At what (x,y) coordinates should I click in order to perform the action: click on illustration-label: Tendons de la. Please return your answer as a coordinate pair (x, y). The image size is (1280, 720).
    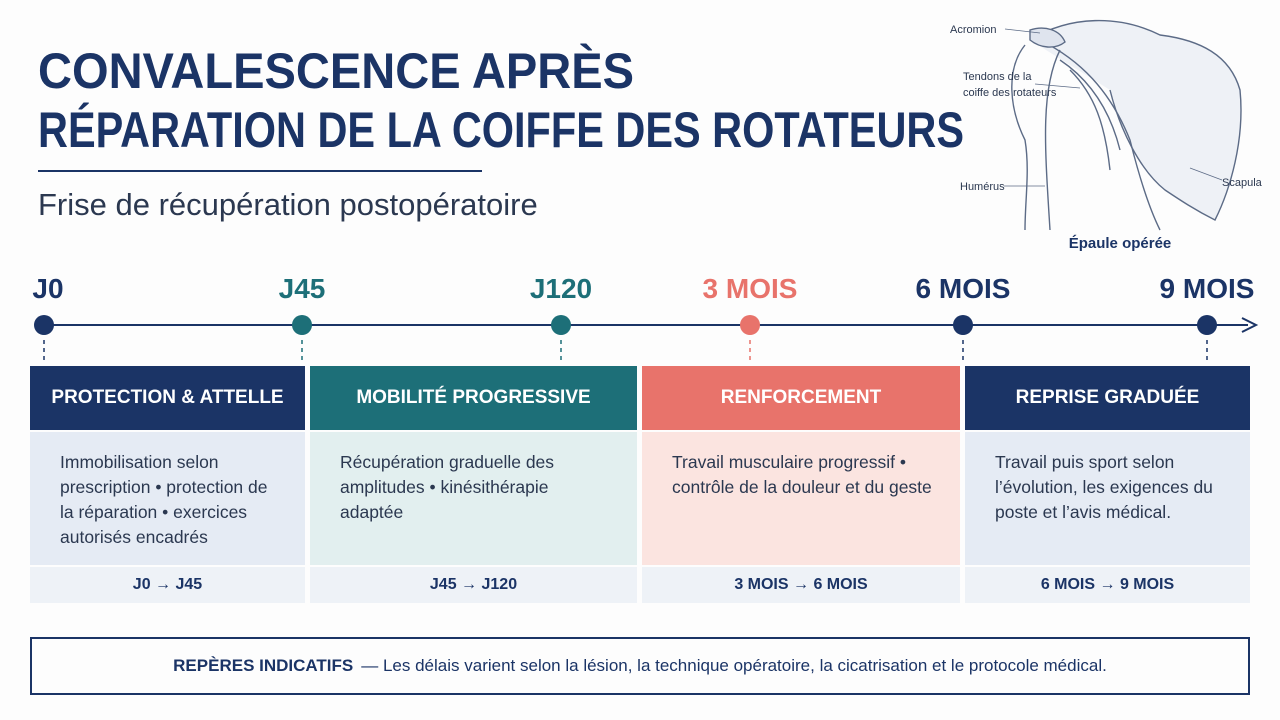
    Looking at the image, I should click on (997, 77).